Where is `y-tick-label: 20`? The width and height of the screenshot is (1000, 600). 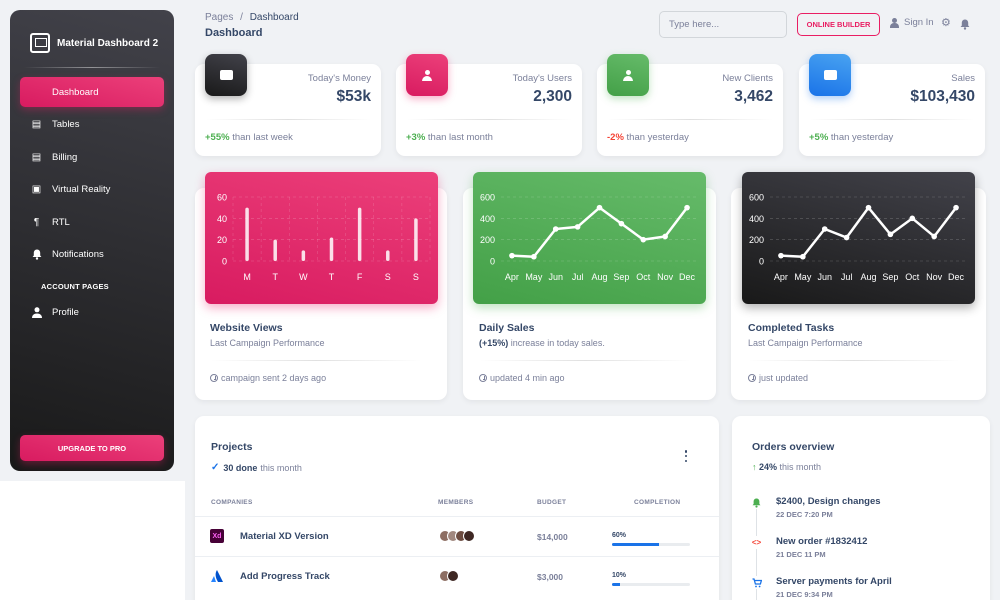
y-tick-label: 20 is located at coordinates (222, 240).